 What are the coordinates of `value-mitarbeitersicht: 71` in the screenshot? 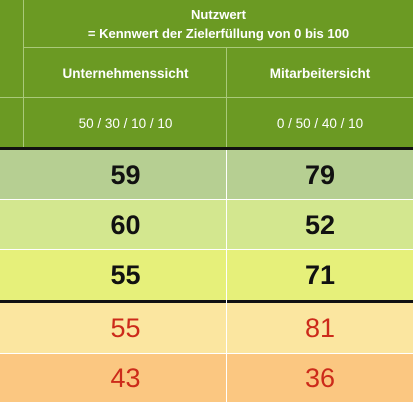 It's located at (320, 274).